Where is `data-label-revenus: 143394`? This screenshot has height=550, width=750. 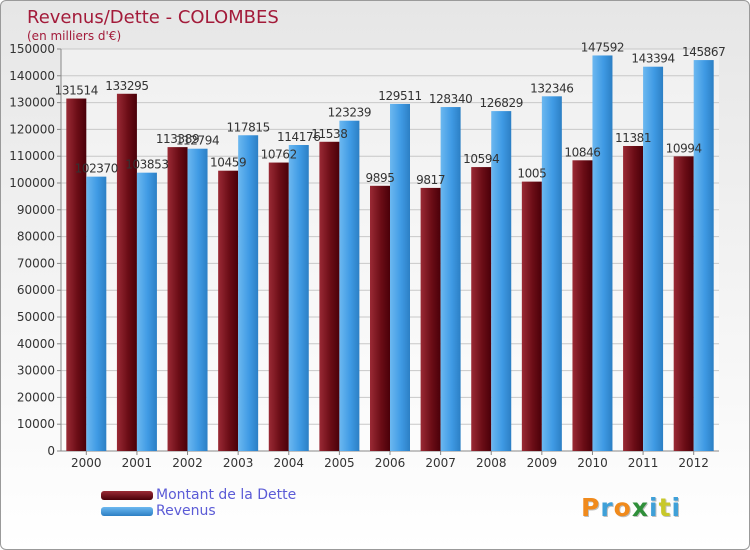 data-label-revenus: 143394 is located at coordinates (652, 59).